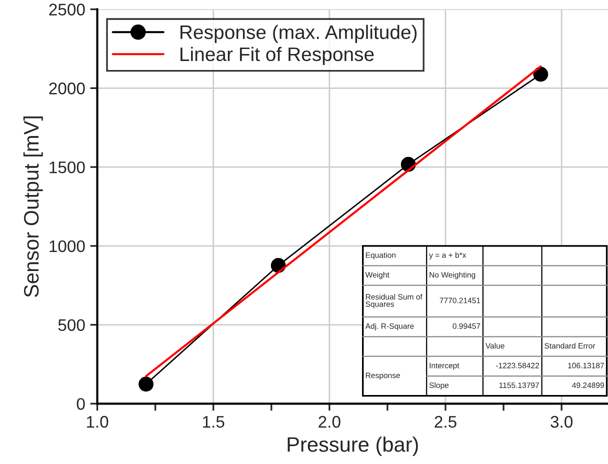  What do you see at coordinates (561, 422) in the screenshot?
I see `x-tick-label: 3.0` at bounding box center [561, 422].